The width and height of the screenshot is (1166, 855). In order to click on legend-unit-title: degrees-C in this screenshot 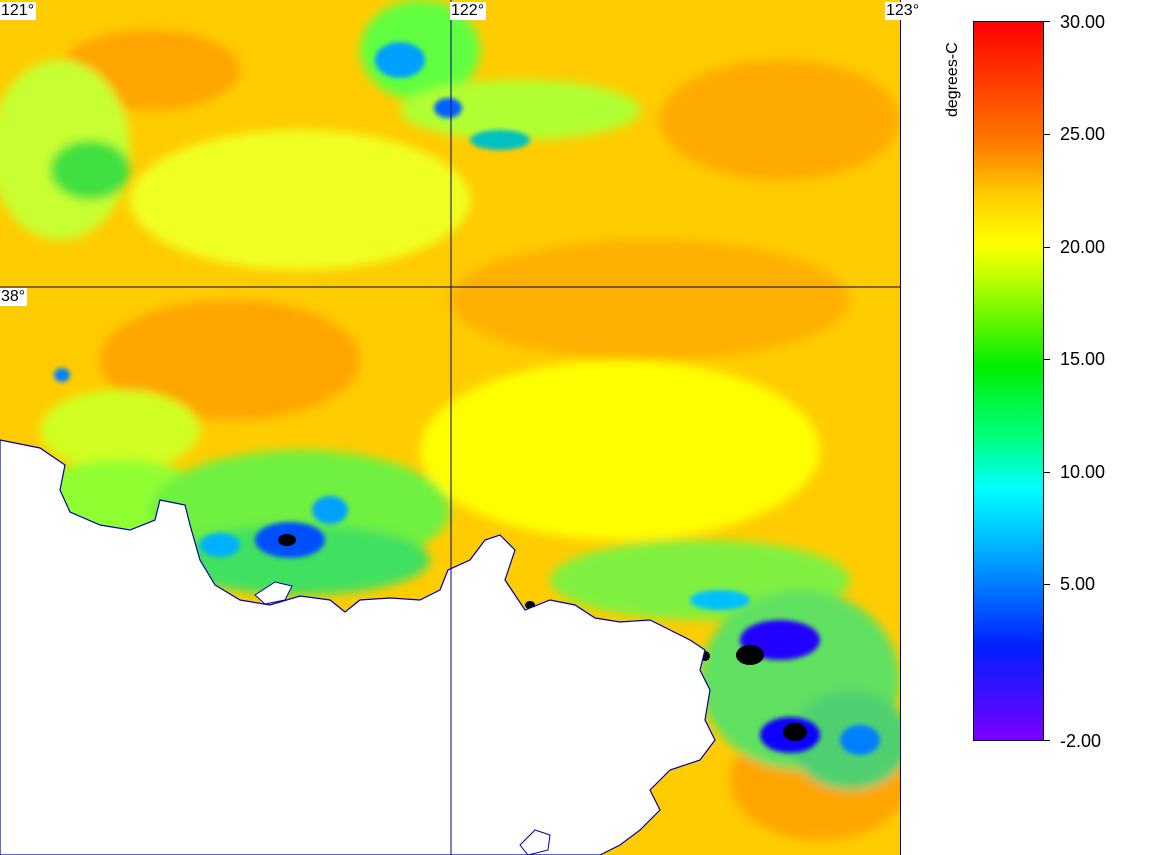, I will do `click(952, 79)`.